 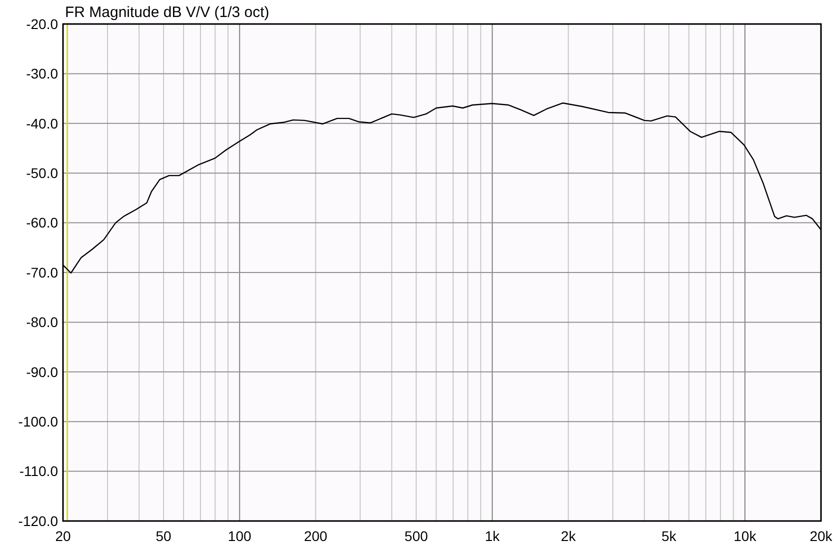 What do you see at coordinates (240, 536) in the screenshot?
I see `x-tick-label: 100` at bounding box center [240, 536].